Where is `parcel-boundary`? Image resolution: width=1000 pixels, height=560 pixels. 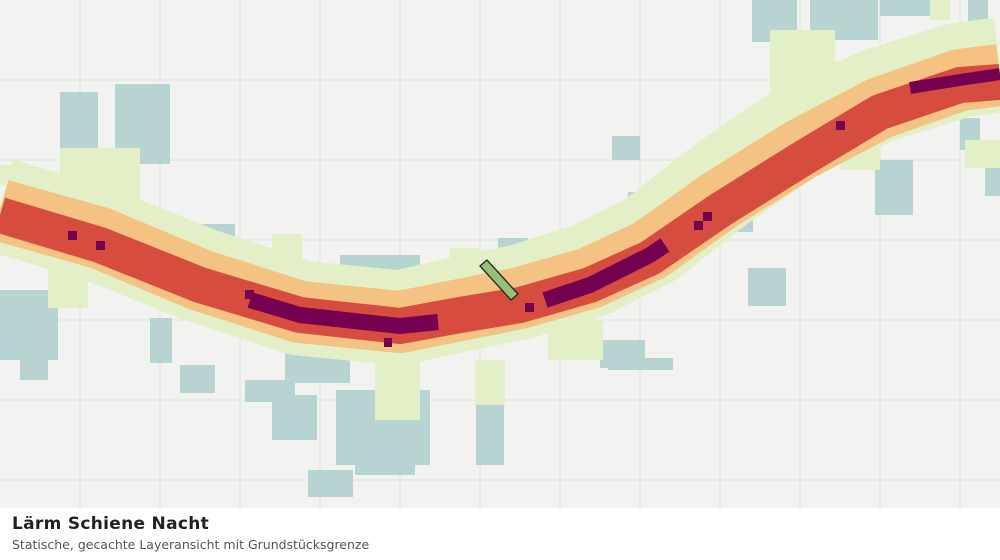
parcel-boundary is located at coordinates (499, 280).